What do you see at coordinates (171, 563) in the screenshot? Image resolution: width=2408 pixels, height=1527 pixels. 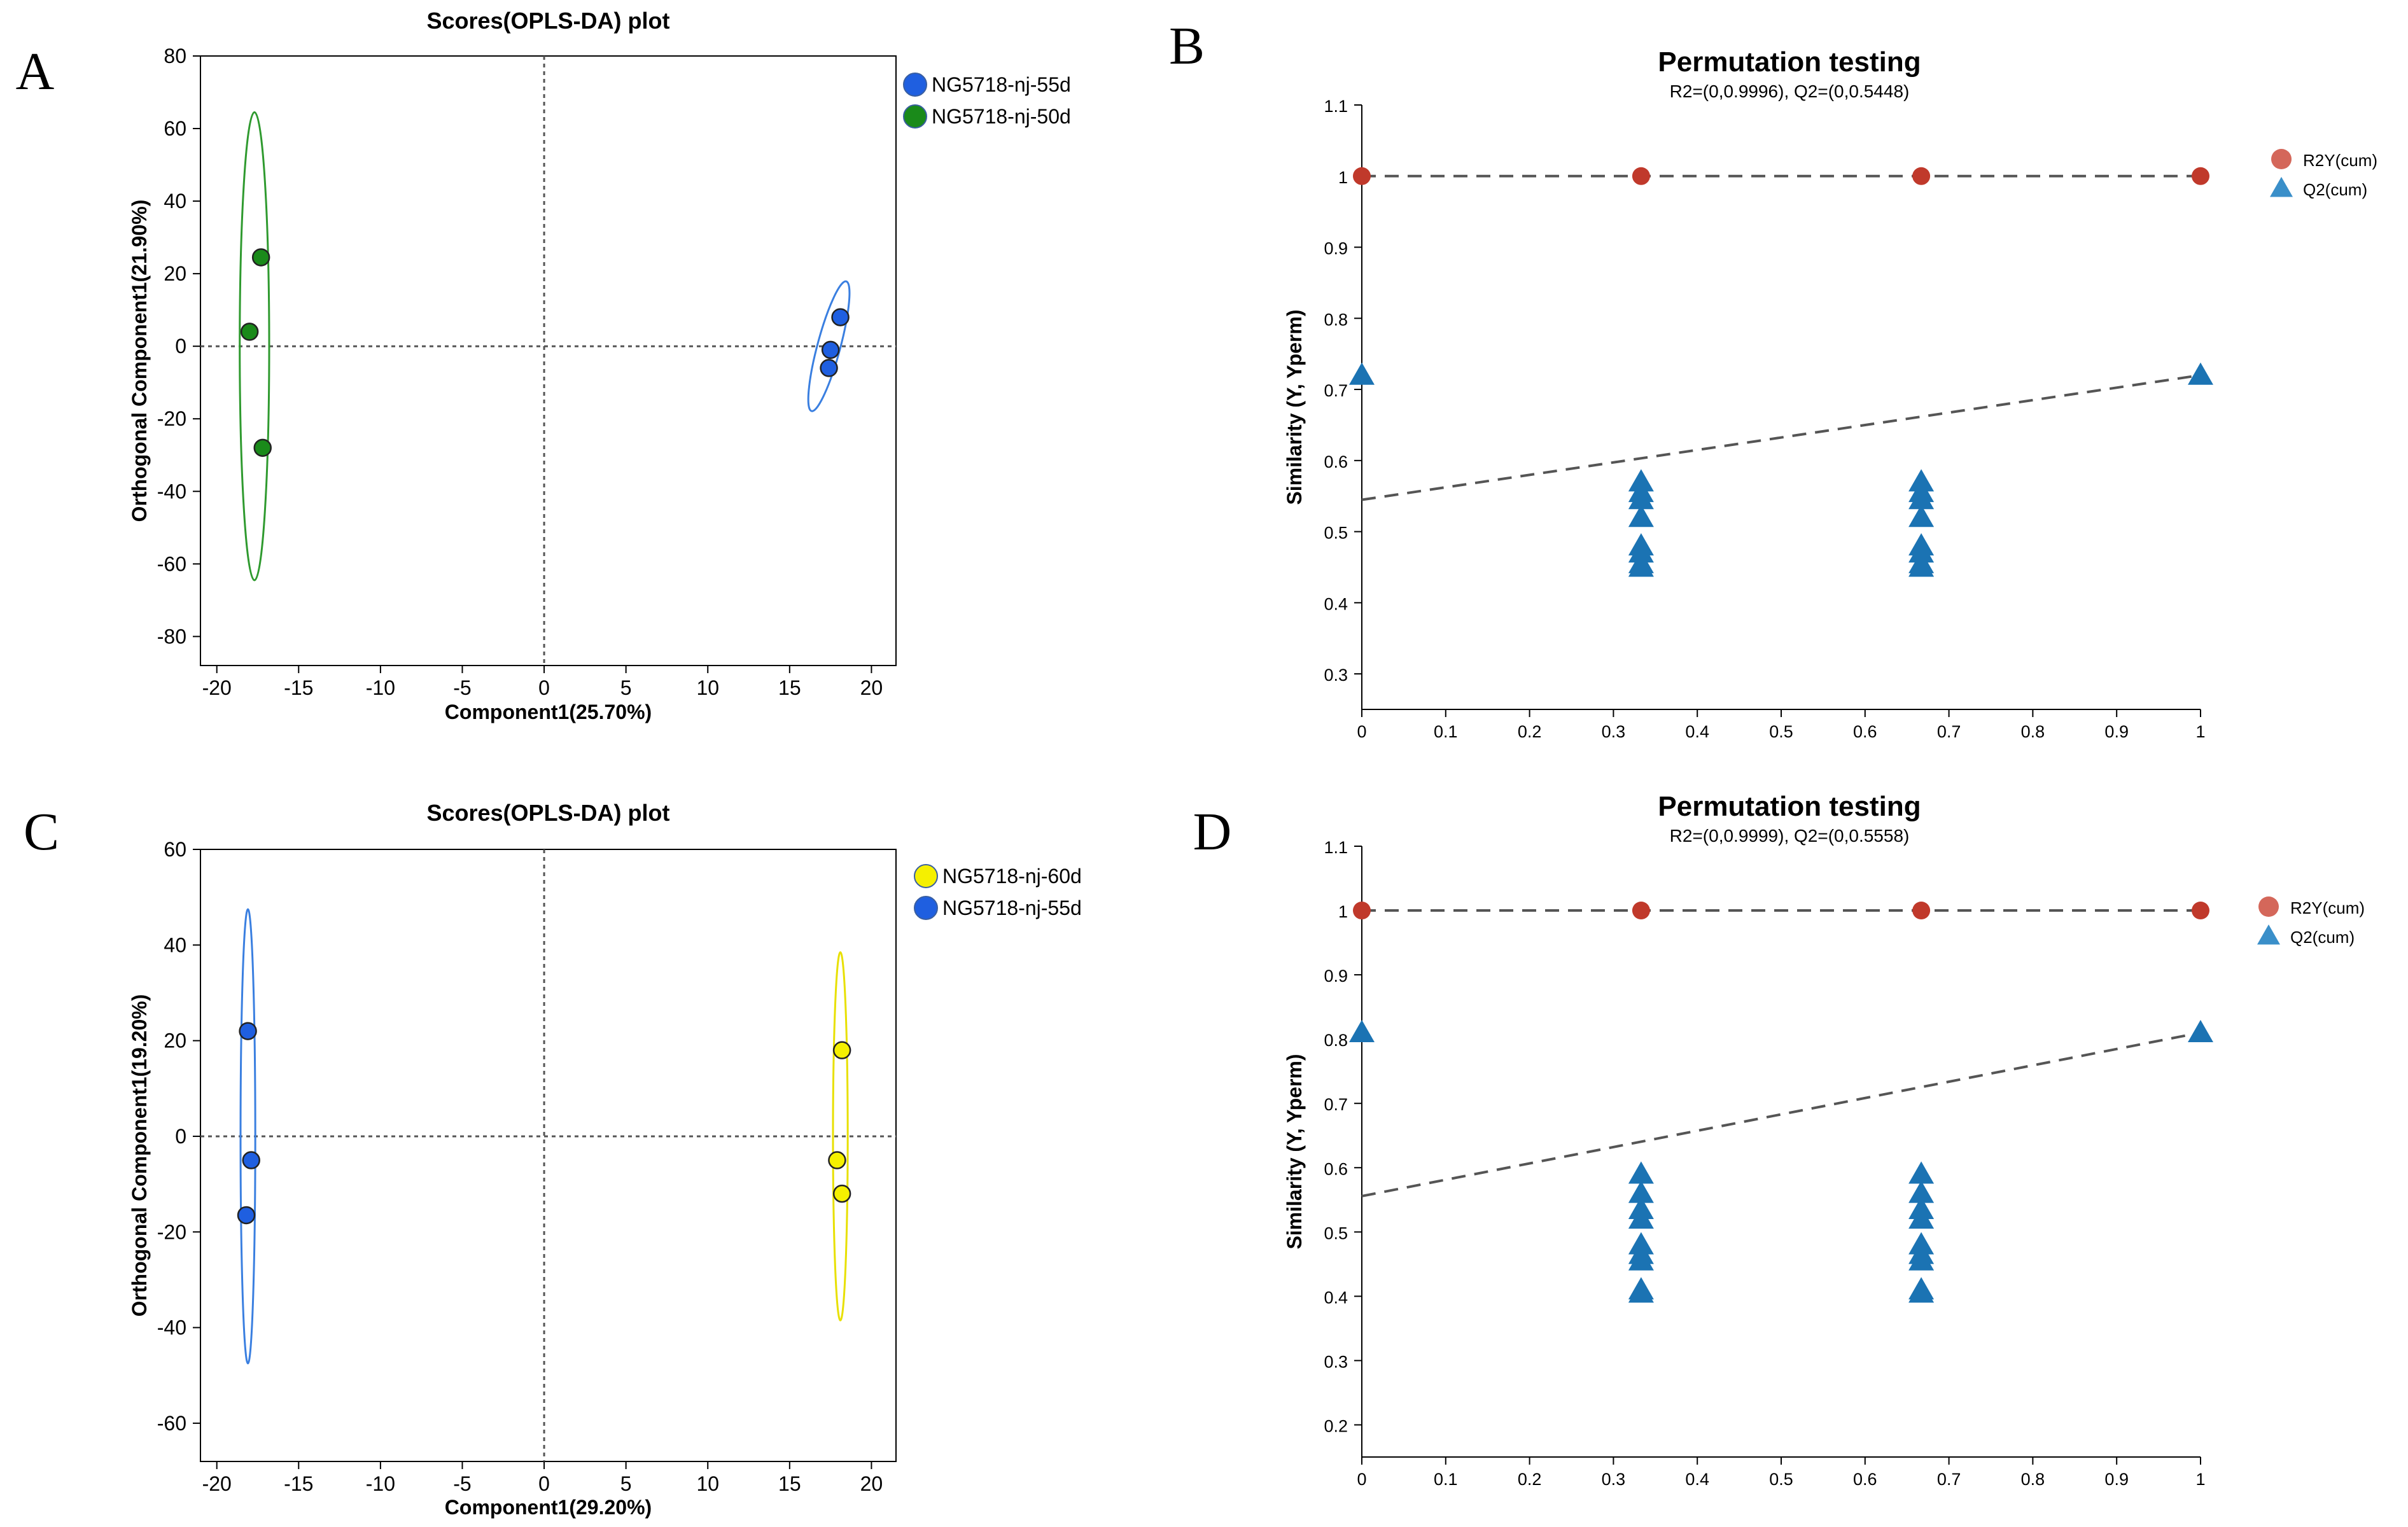 I see `panel-a-y-tick-label: -60` at bounding box center [171, 563].